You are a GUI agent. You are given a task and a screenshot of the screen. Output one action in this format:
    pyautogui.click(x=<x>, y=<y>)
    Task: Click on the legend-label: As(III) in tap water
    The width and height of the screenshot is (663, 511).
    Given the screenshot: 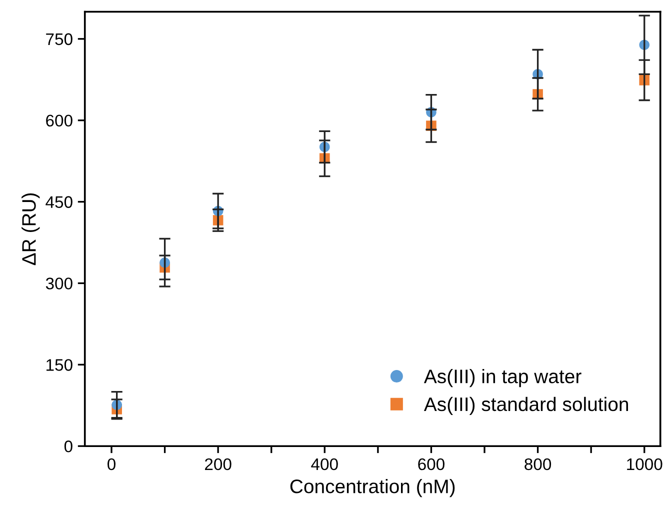 What is the action you would take?
    pyautogui.click(x=503, y=378)
    